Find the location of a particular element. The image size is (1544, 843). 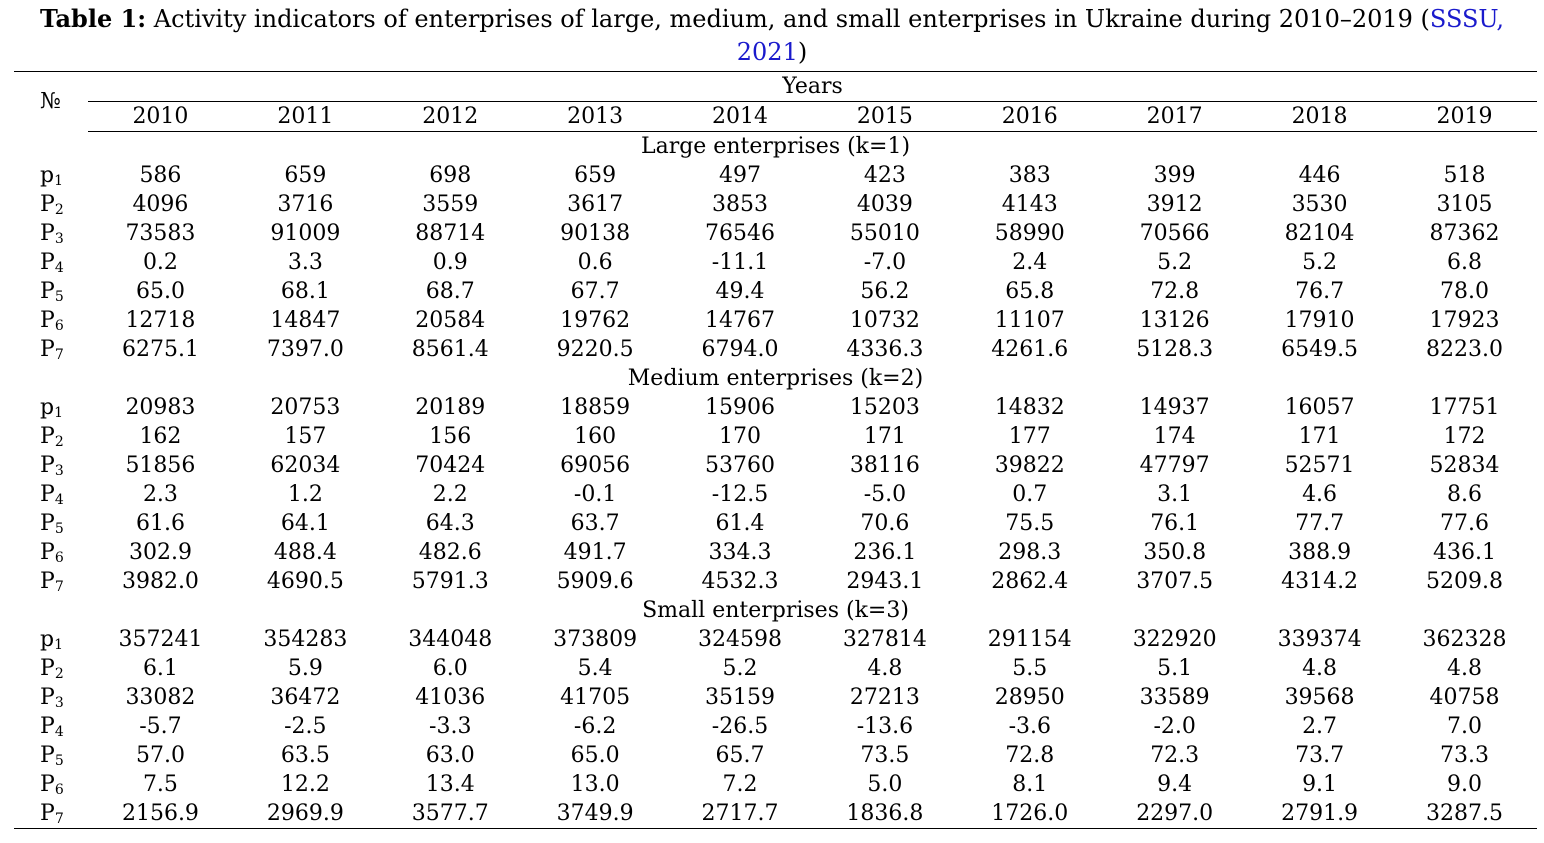

table-row: P2 162 157 156 160 170 171 177 174 171 172 is located at coordinates (775, 436).